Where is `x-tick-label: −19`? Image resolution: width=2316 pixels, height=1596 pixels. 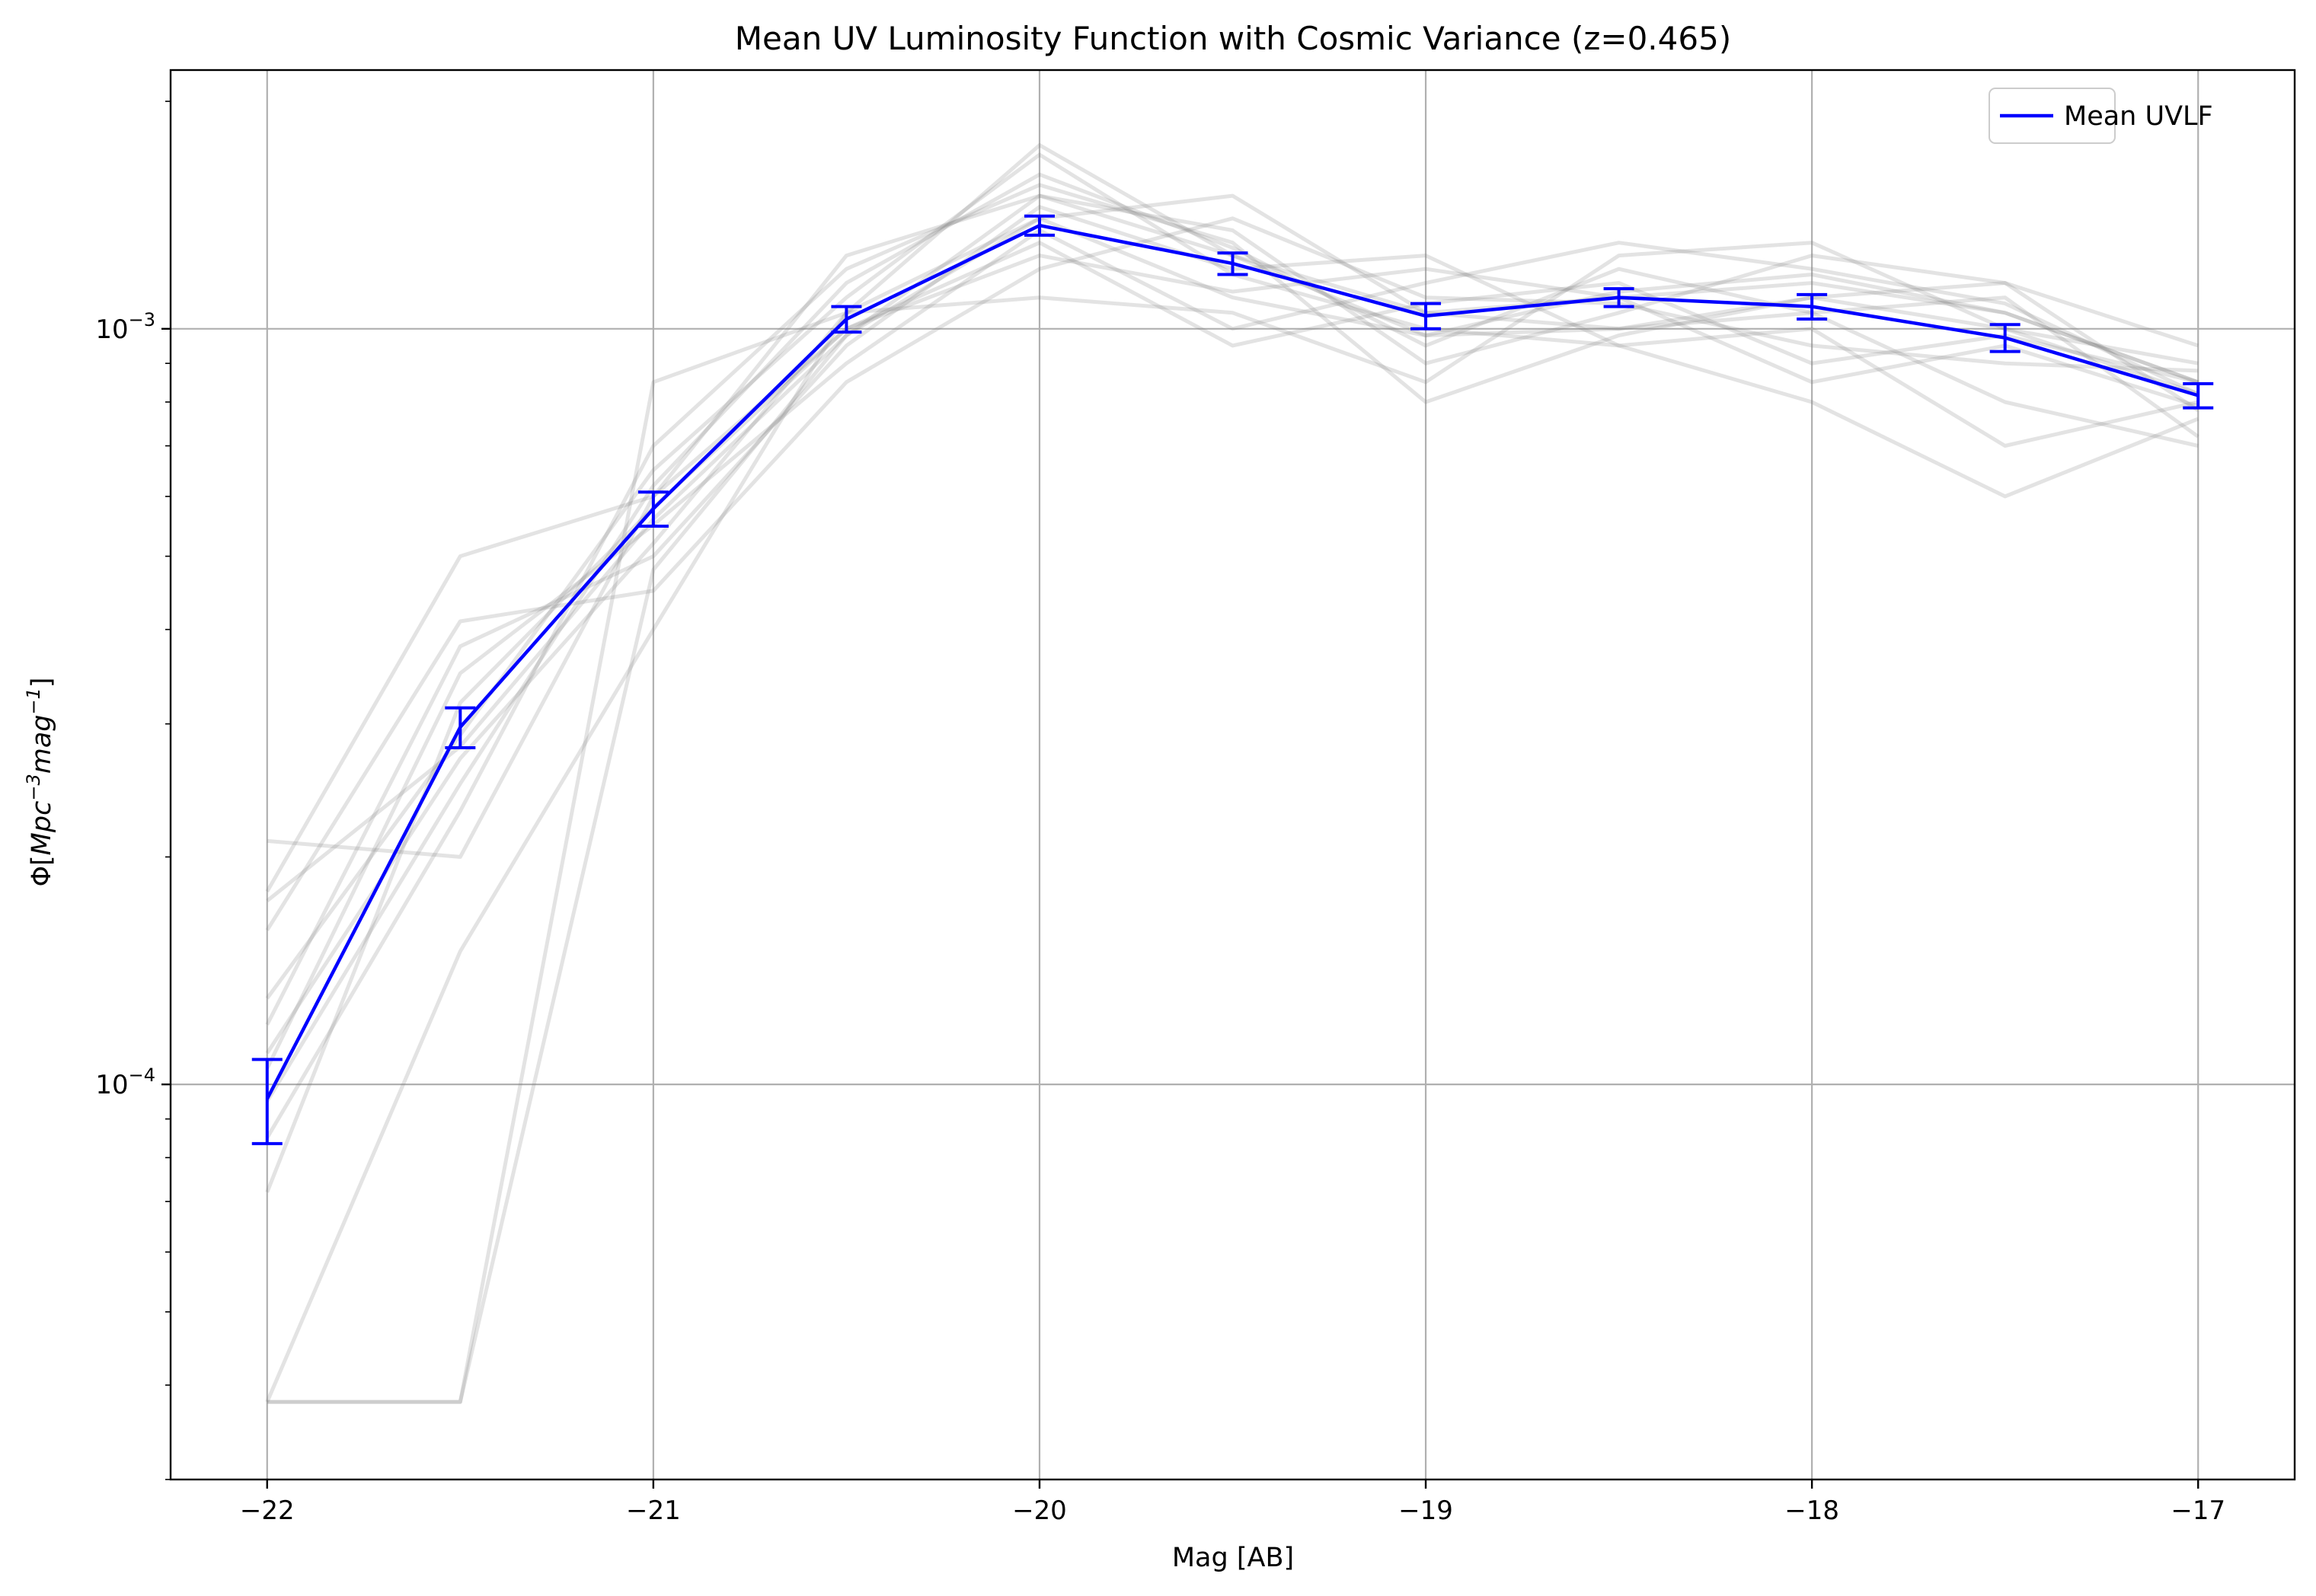
x-tick-label: −19 is located at coordinates (1425, 1510).